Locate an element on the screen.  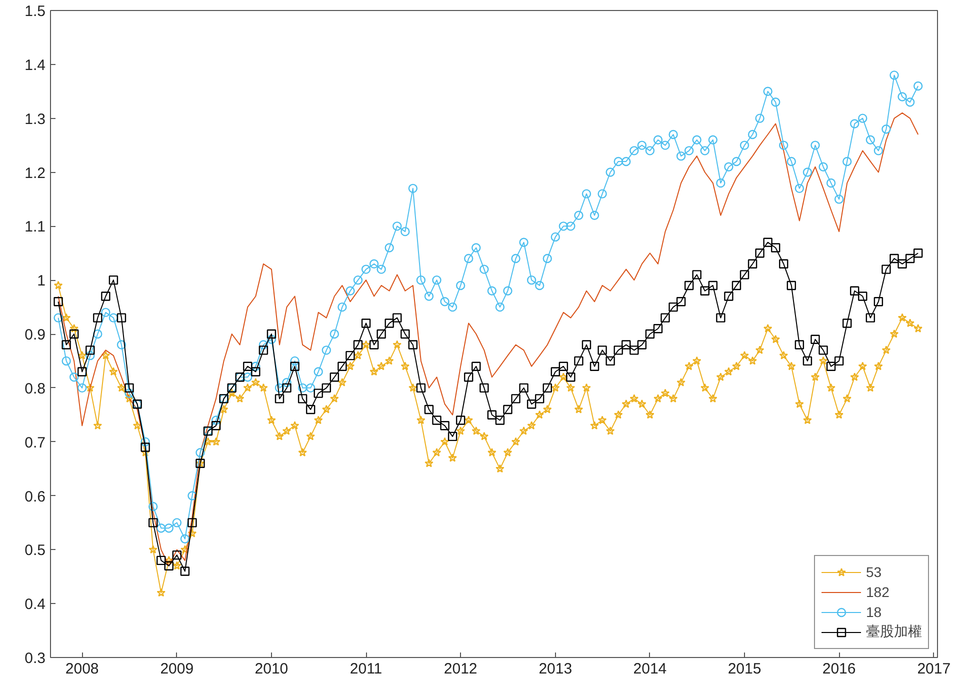
y-tick-label: 1.4 is located at coordinates (35, 65).